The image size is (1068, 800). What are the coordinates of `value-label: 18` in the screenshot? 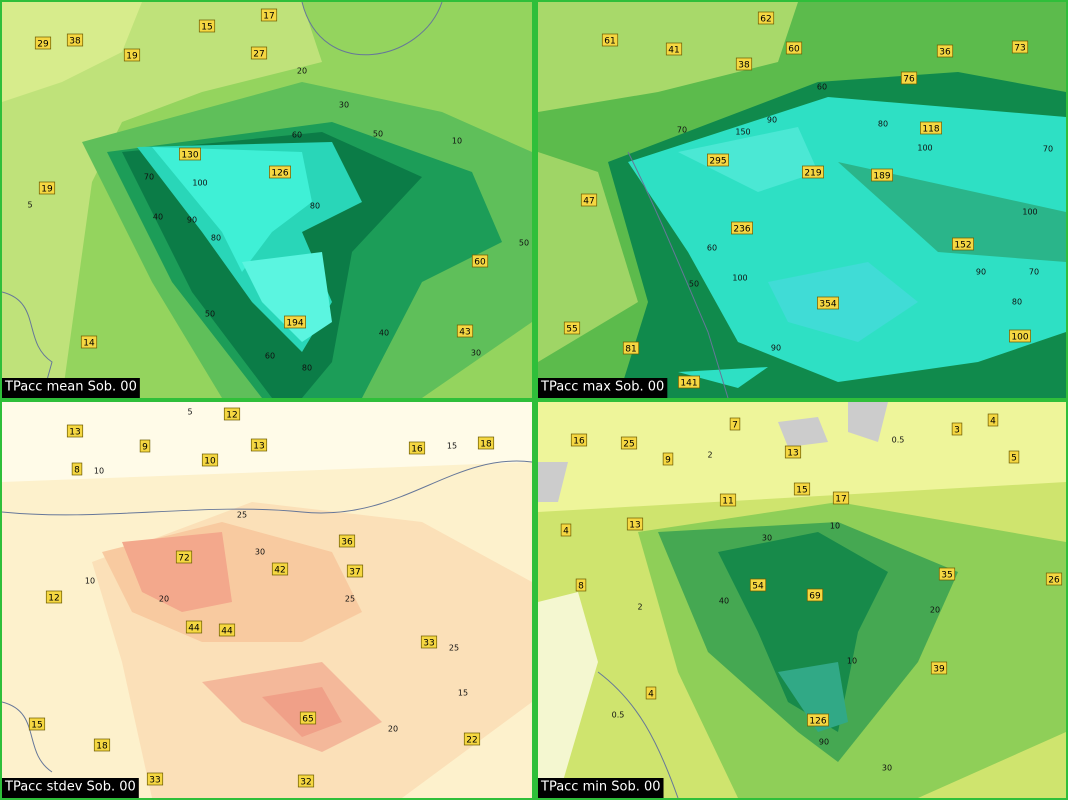 It's located at (102, 747).